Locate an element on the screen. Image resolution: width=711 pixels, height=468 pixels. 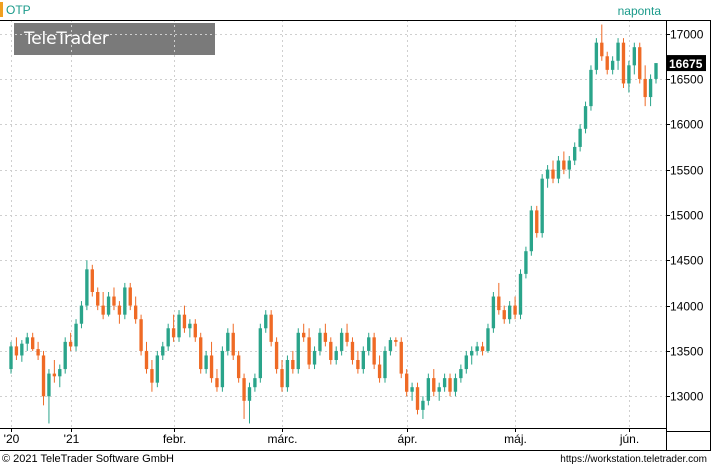
copyright-text: © 2021 TeleTrader Software GmbH is located at coordinates (88, 459).